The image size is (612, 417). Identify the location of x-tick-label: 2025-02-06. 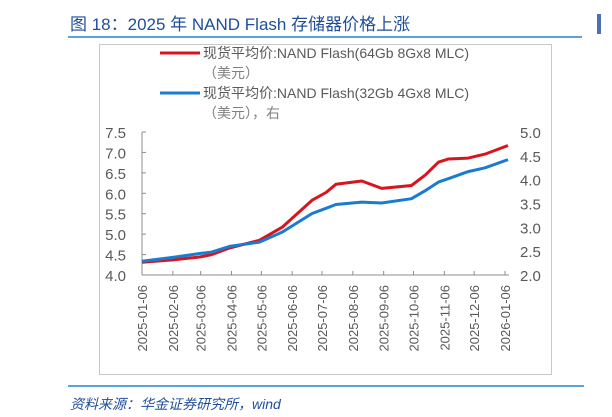
(173, 318).